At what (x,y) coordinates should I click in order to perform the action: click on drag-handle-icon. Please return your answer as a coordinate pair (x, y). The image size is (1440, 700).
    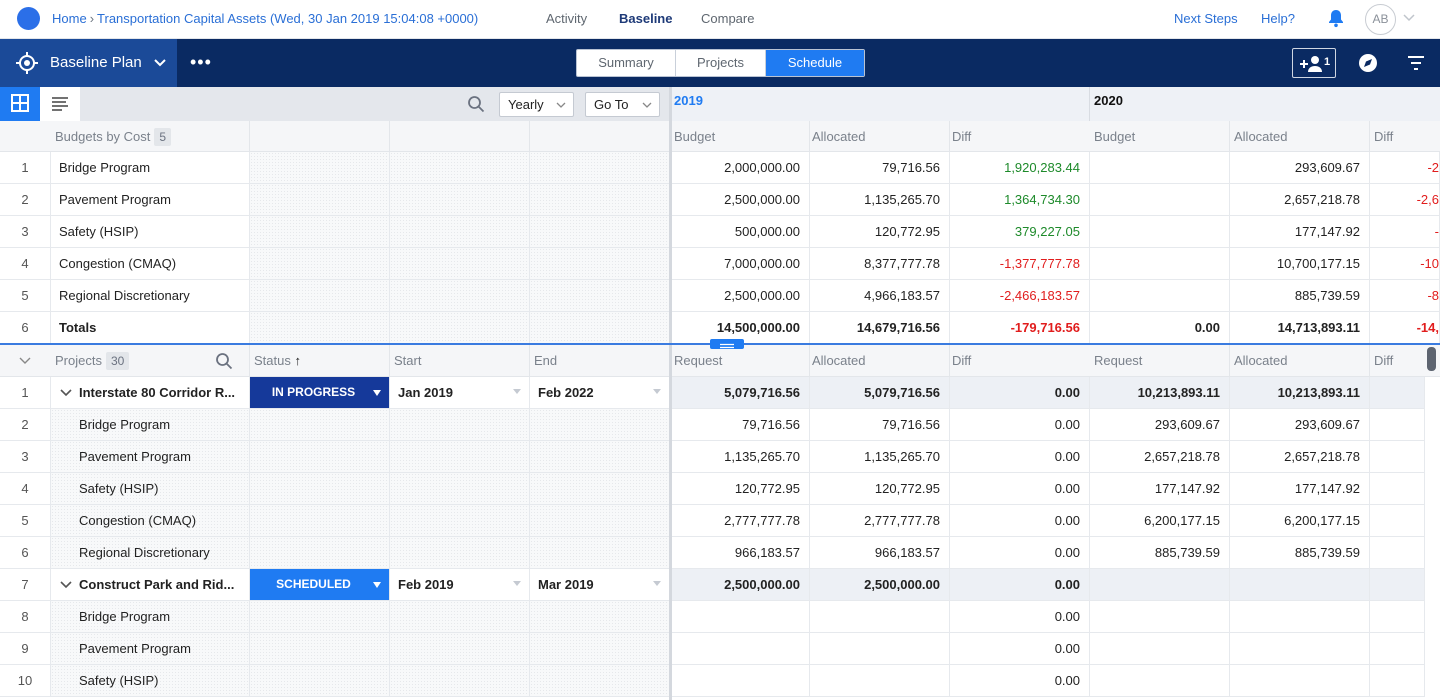
    Looking at the image, I should click on (727, 346).